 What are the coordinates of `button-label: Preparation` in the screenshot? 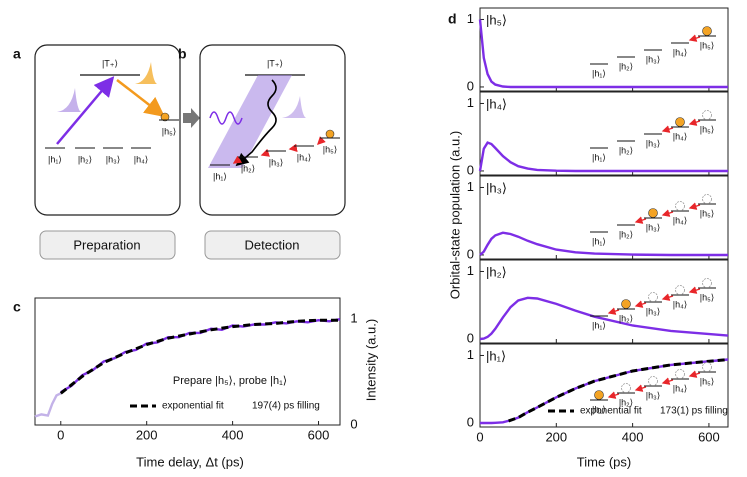 It's located at (106, 244).